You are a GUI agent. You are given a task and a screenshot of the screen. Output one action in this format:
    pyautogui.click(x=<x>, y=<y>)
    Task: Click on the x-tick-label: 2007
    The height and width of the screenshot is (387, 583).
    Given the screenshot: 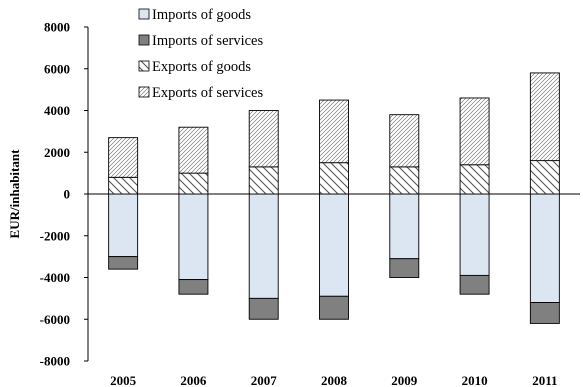 What is the action you would take?
    pyautogui.click(x=264, y=380)
    